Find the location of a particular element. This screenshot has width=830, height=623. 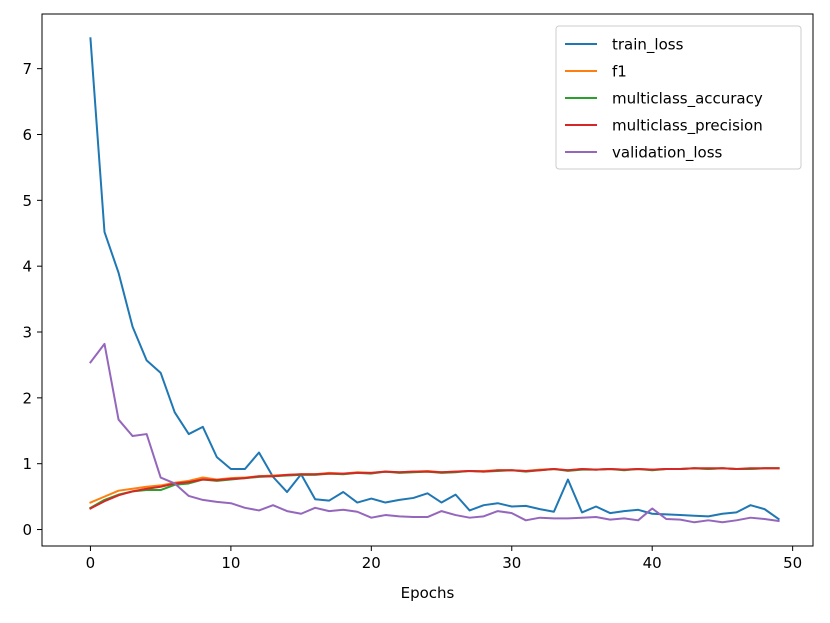

x-tick-label: 0 is located at coordinates (91, 563).